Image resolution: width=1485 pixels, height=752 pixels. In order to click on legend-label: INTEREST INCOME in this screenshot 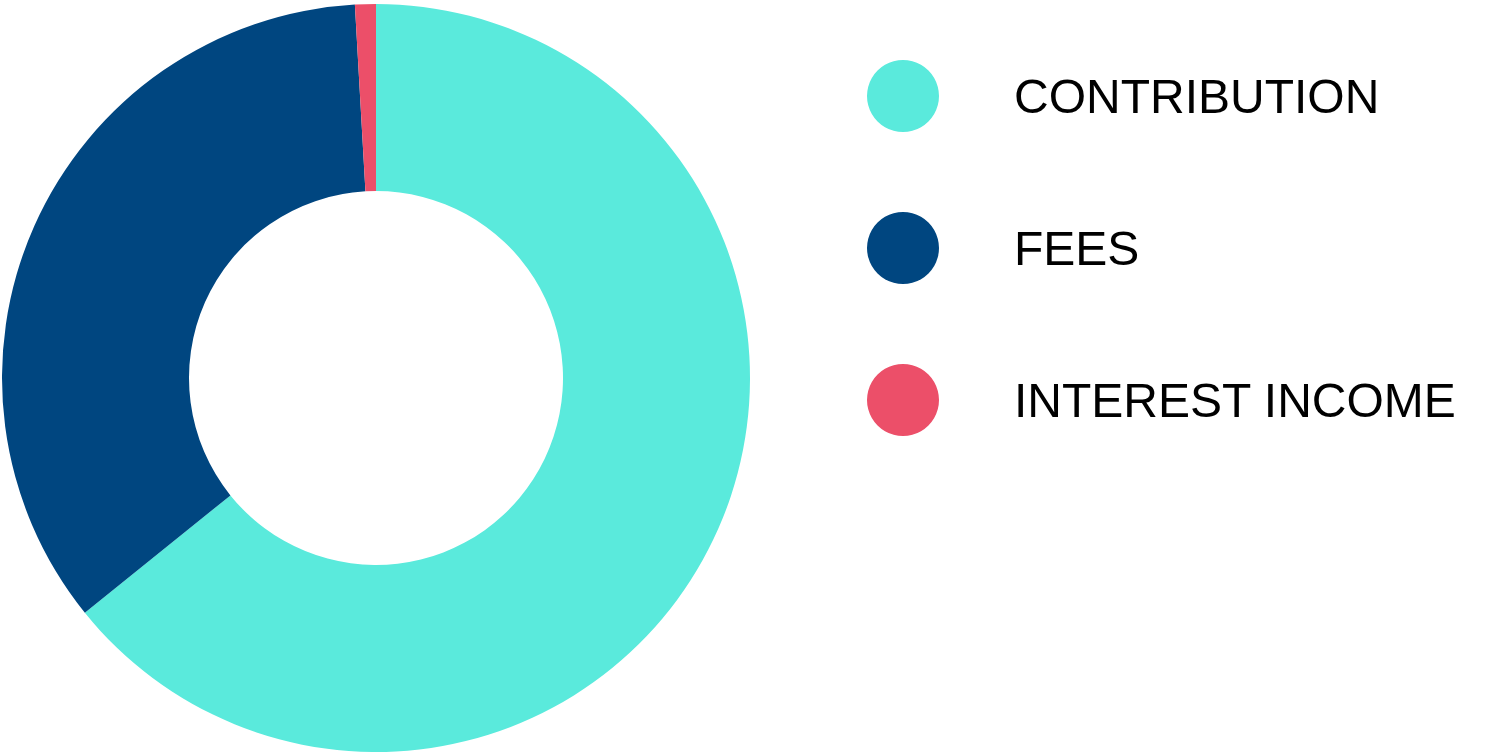, I will do `click(1235, 400)`.